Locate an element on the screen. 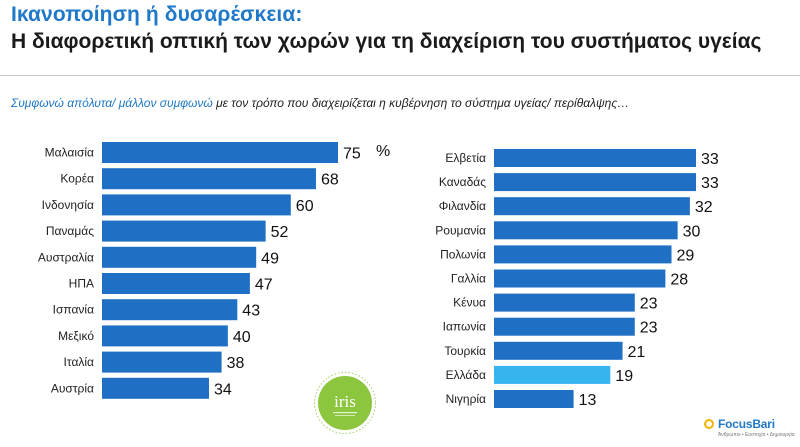 This screenshot has width=800, height=447. data-label: 43 is located at coordinates (251, 311).